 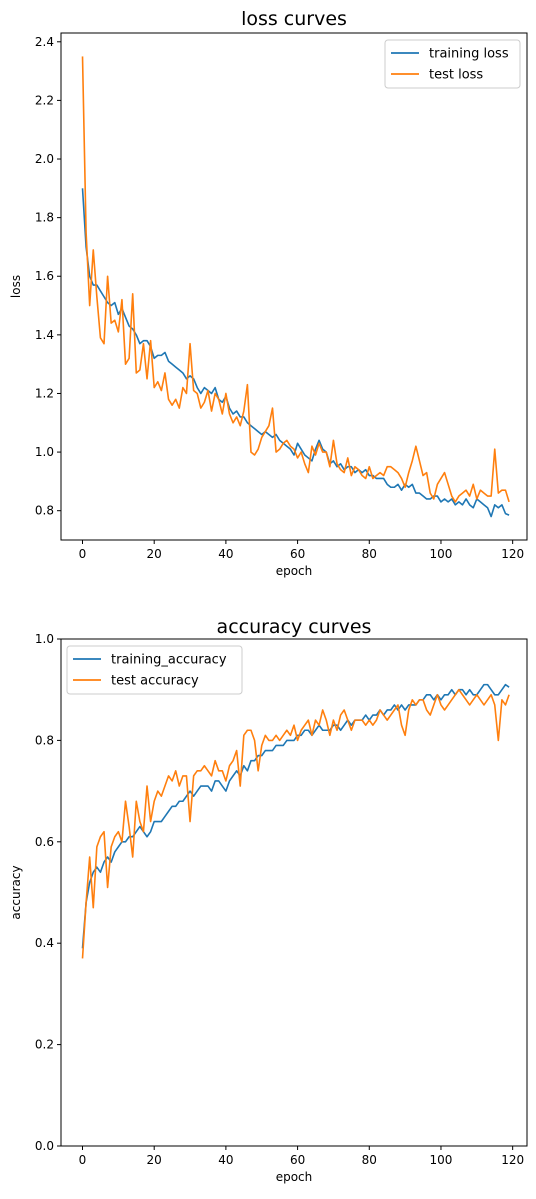 I want to click on y-axis-label: accuracy, so click(x=16, y=892).